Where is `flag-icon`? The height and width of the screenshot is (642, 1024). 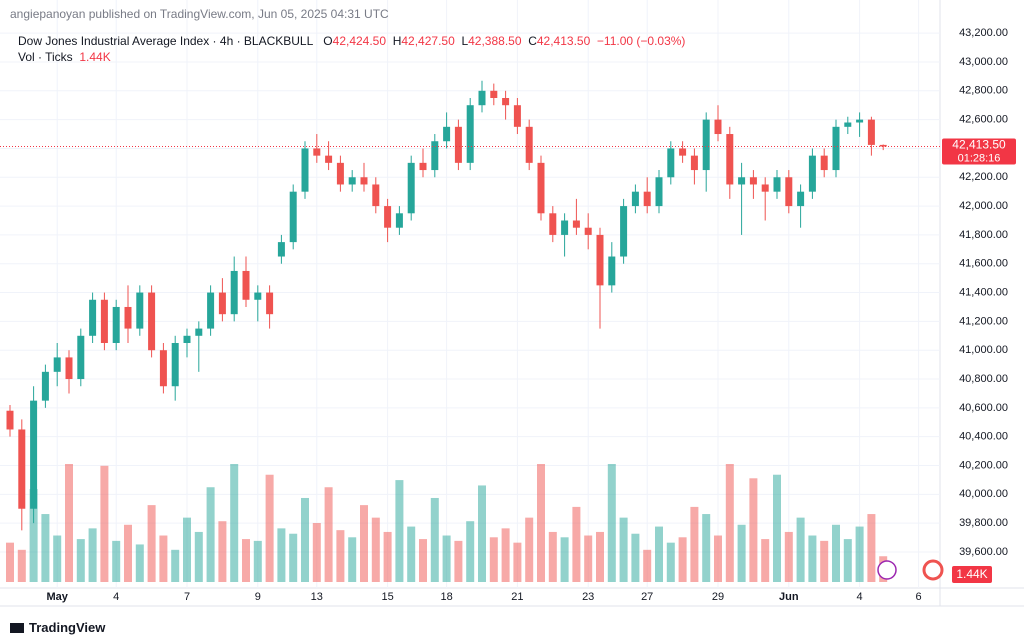 flag-icon is located at coordinates (933, 570).